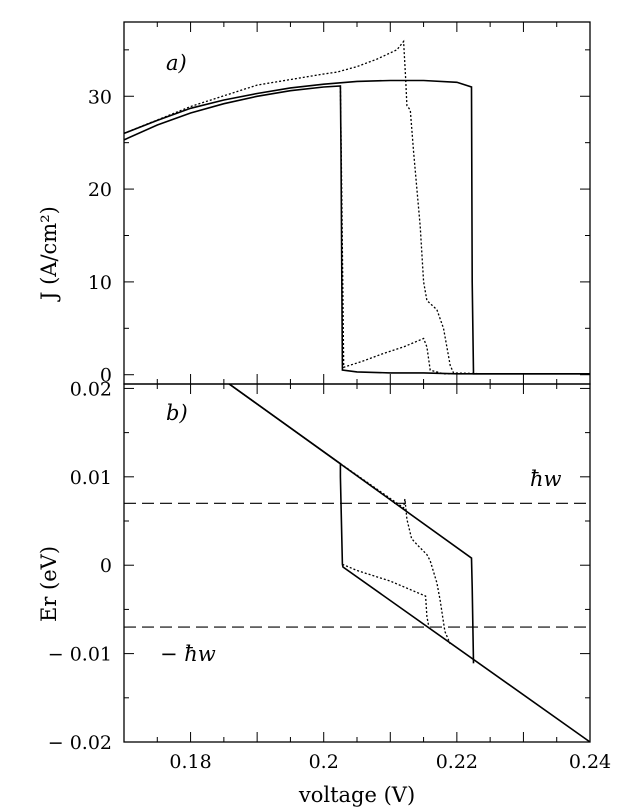 The width and height of the screenshot is (623, 812). I want to click on y-tick-label: 0.02, so click(91, 389).